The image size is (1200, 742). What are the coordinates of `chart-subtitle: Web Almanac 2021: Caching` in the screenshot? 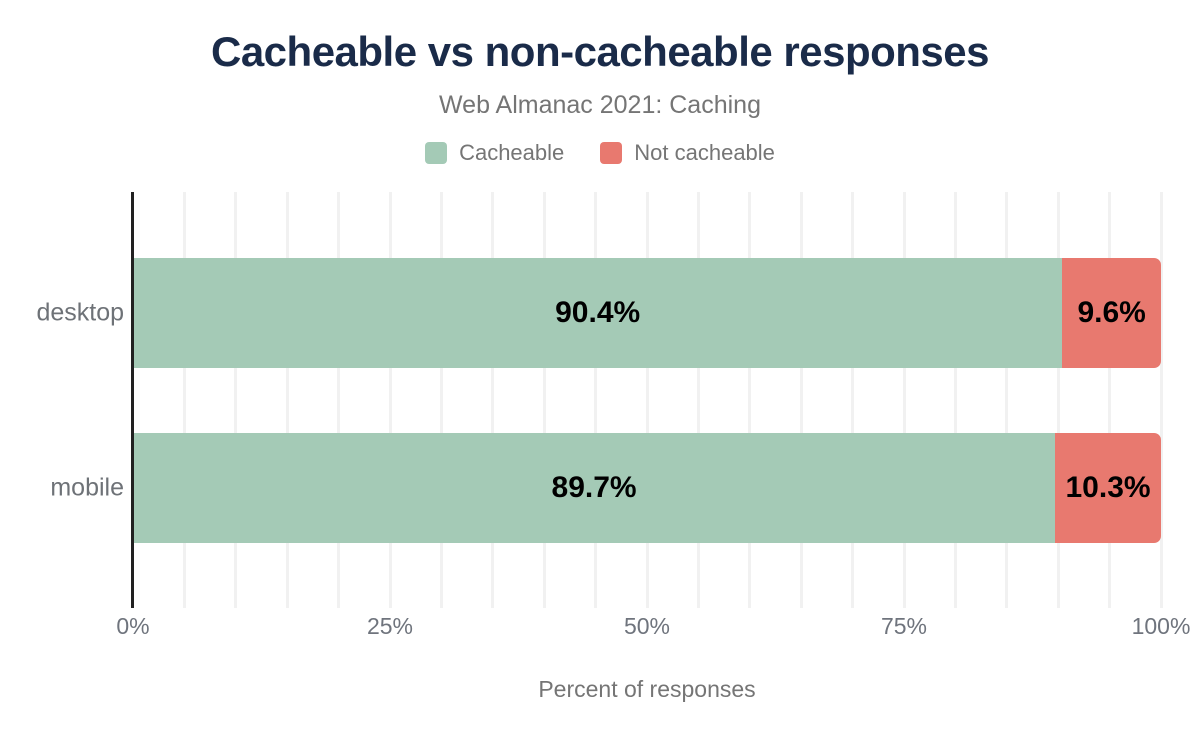 It's located at (600, 105).